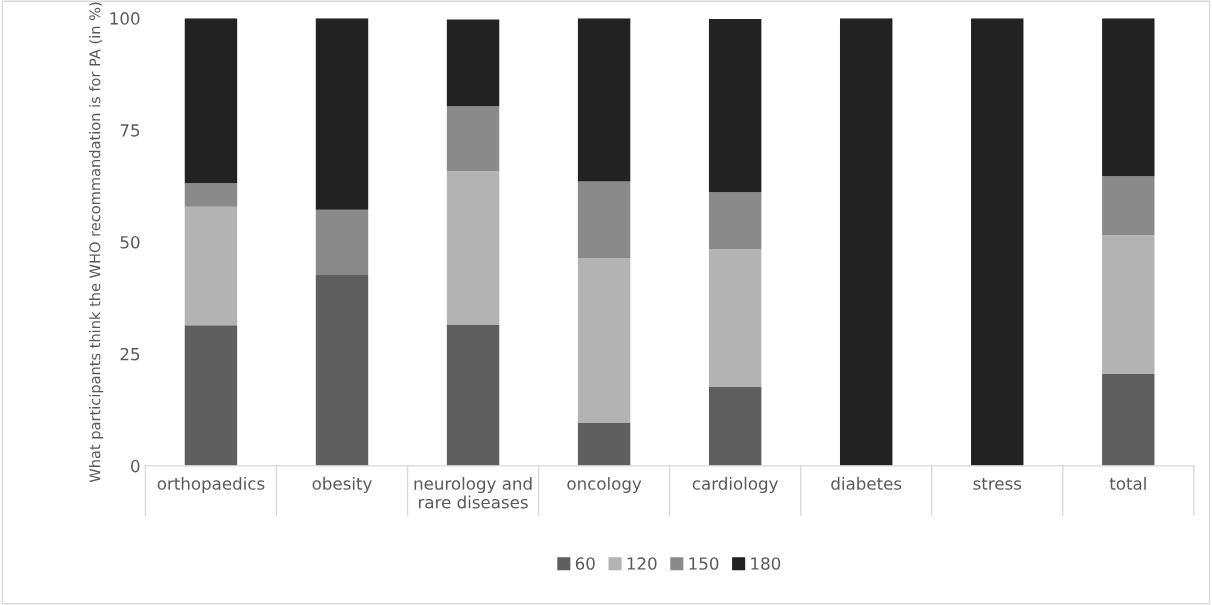 The height and width of the screenshot is (605, 1212). I want to click on x-tick-label: stress, so click(997, 483).